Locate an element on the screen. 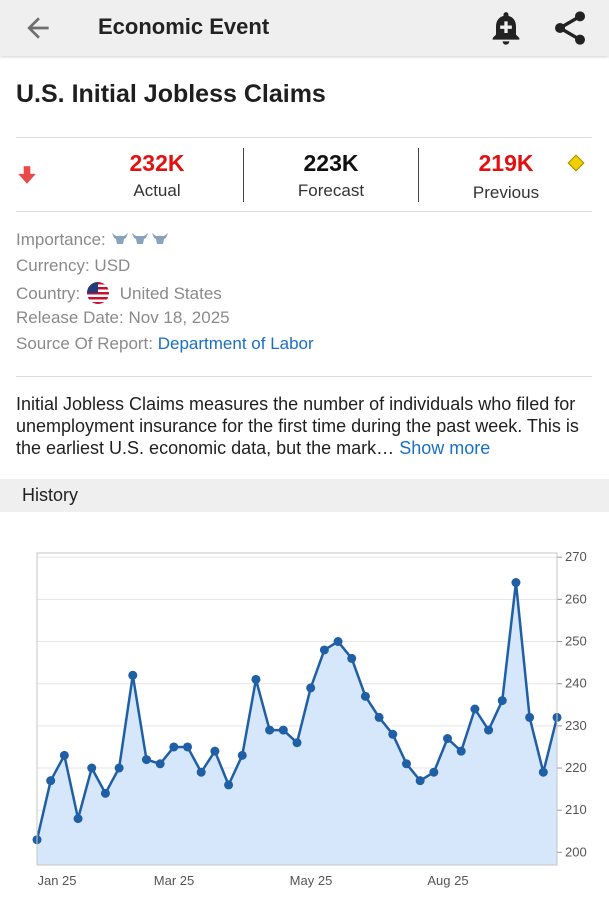  arrow-down-icon is located at coordinates (27, 175).